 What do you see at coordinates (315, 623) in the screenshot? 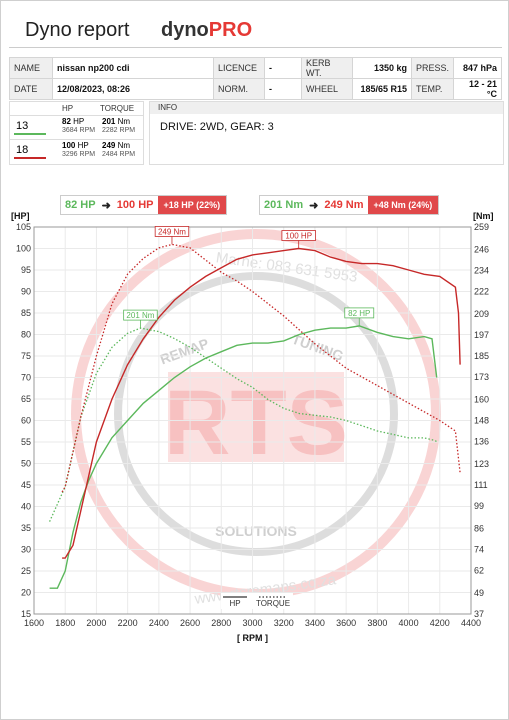
I see `x-tick-label: 3400` at bounding box center [315, 623].